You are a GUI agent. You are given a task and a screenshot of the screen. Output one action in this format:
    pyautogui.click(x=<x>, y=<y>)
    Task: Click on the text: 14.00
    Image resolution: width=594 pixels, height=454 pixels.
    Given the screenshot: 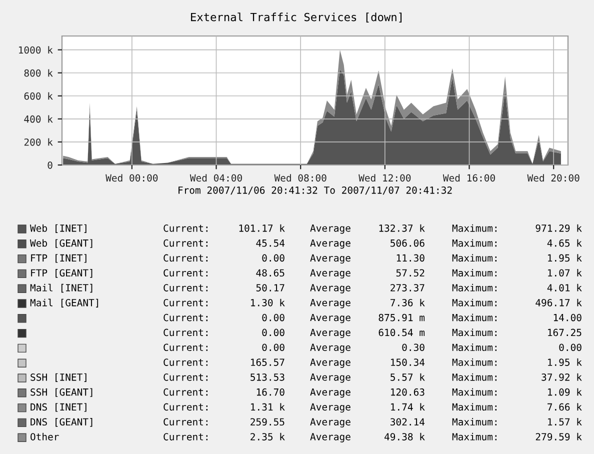 What is the action you would take?
    pyautogui.click(x=568, y=318)
    